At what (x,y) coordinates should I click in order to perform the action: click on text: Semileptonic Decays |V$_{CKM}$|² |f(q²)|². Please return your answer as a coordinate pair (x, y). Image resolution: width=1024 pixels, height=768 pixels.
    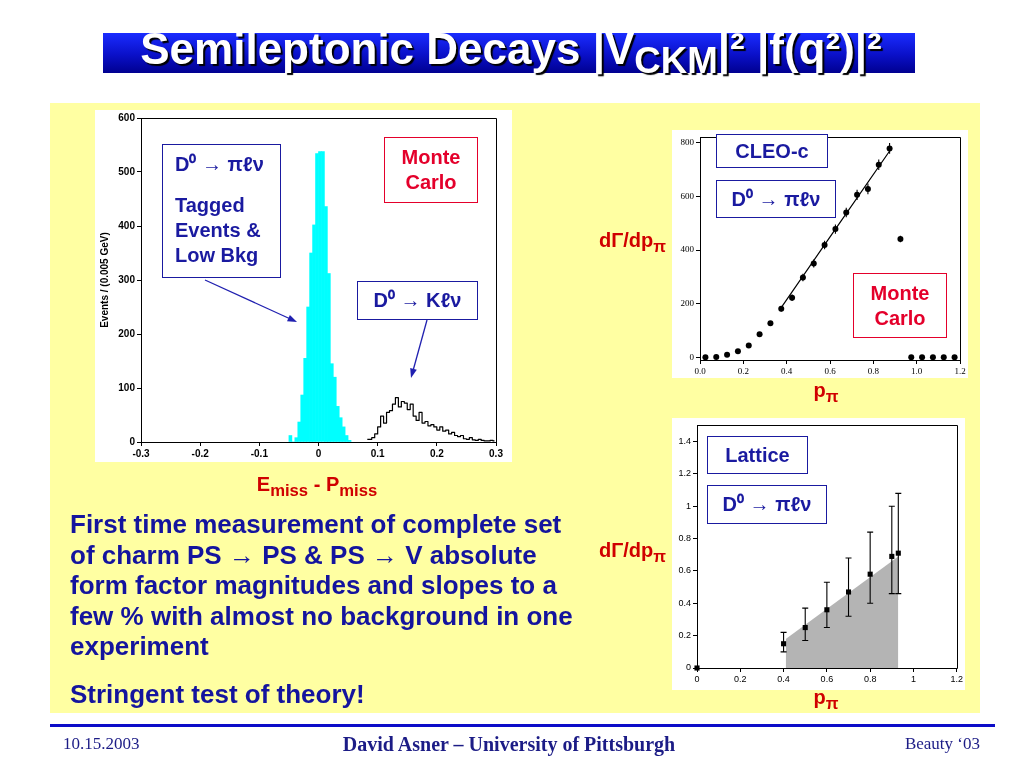
    Looking at the image, I should click on (511, 53).